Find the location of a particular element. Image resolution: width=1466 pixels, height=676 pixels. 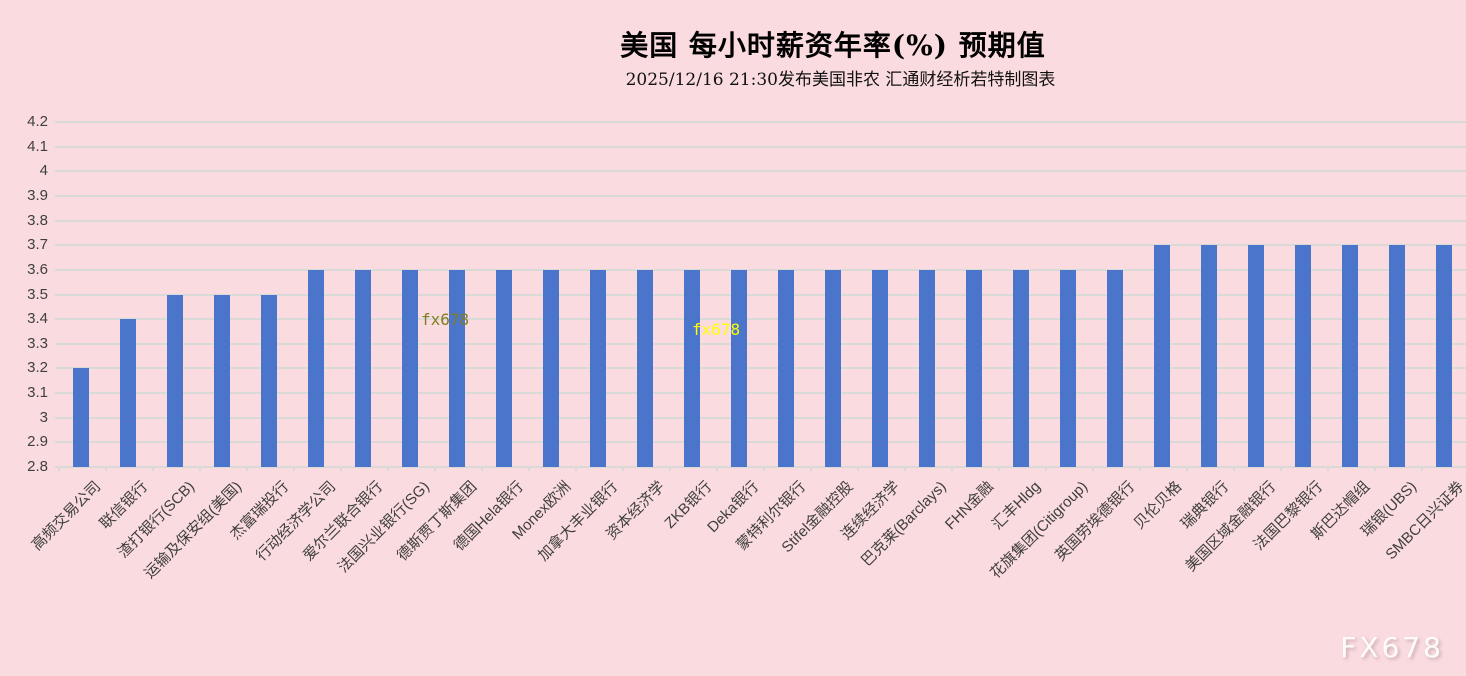

y-tick-label: 3.3 is located at coordinates (37, 343).